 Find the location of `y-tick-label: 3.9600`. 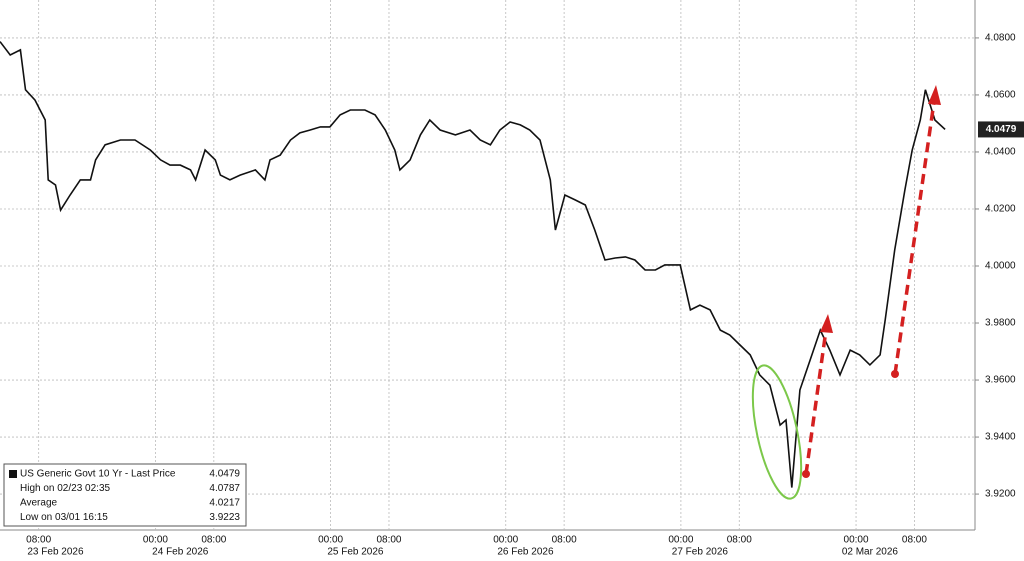

y-tick-label: 3.9600 is located at coordinates (1000, 380).